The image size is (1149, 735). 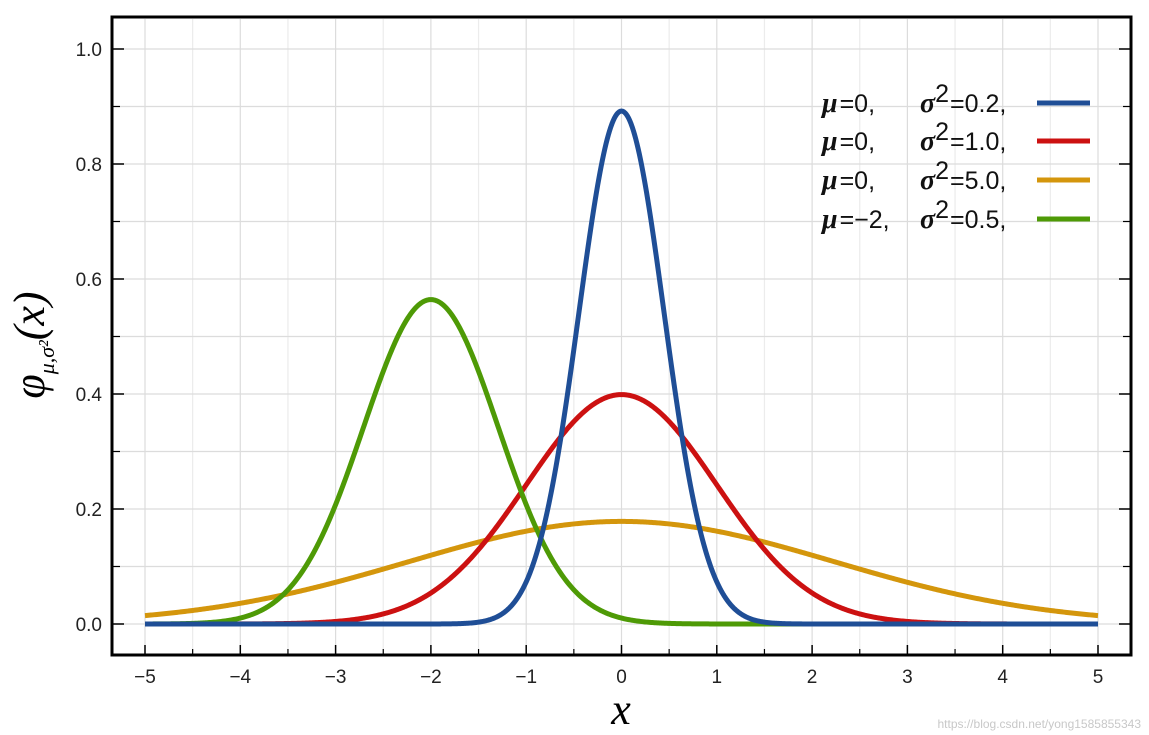 I want to click on x-tick-label: 2, so click(x=812, y=677).